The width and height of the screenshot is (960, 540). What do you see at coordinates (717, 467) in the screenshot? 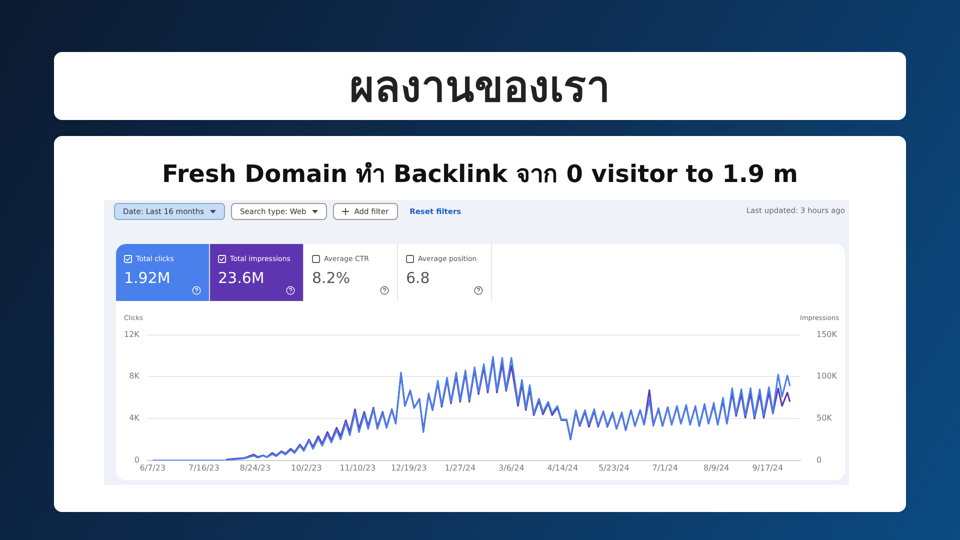
I see `x-tick-label: 8/9/24` at bounding box center [717, 467].